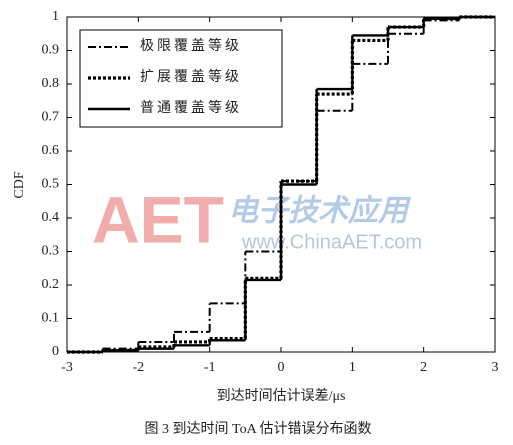  What do you see at coordinates (51, 284) in the screenshot?
I see `y-tick-label: 0.2` at bounding box center [51, 284].